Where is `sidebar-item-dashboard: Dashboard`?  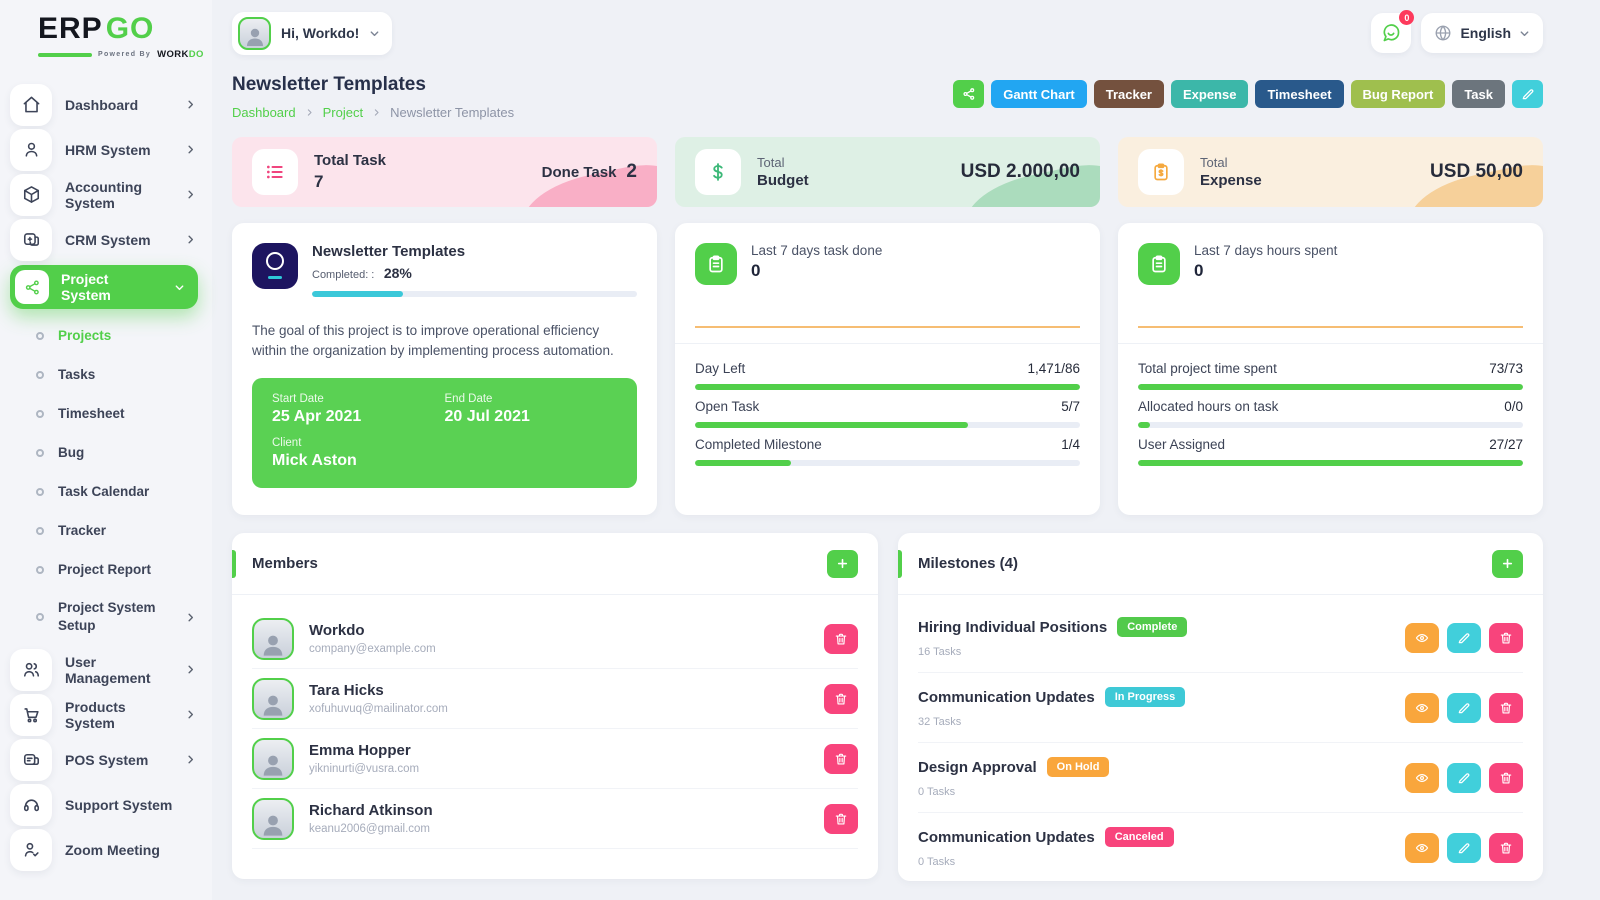 sidebar-item-dashboard: Dashboard is located at coordinates (111, 104).